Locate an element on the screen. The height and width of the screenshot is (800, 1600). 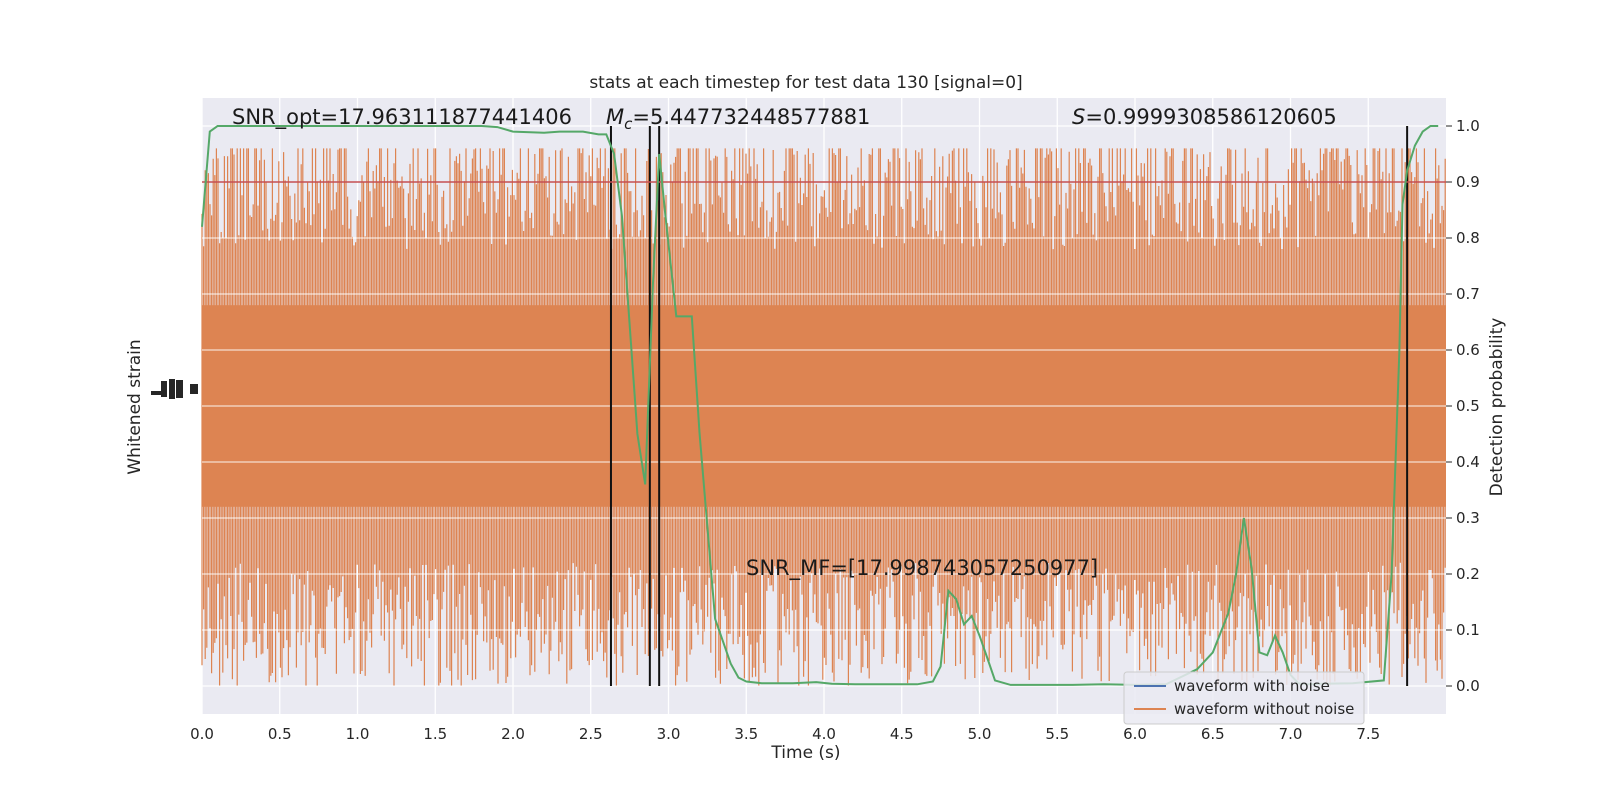
x-tick-label: 0.5 is located at coordinates (280, 734).